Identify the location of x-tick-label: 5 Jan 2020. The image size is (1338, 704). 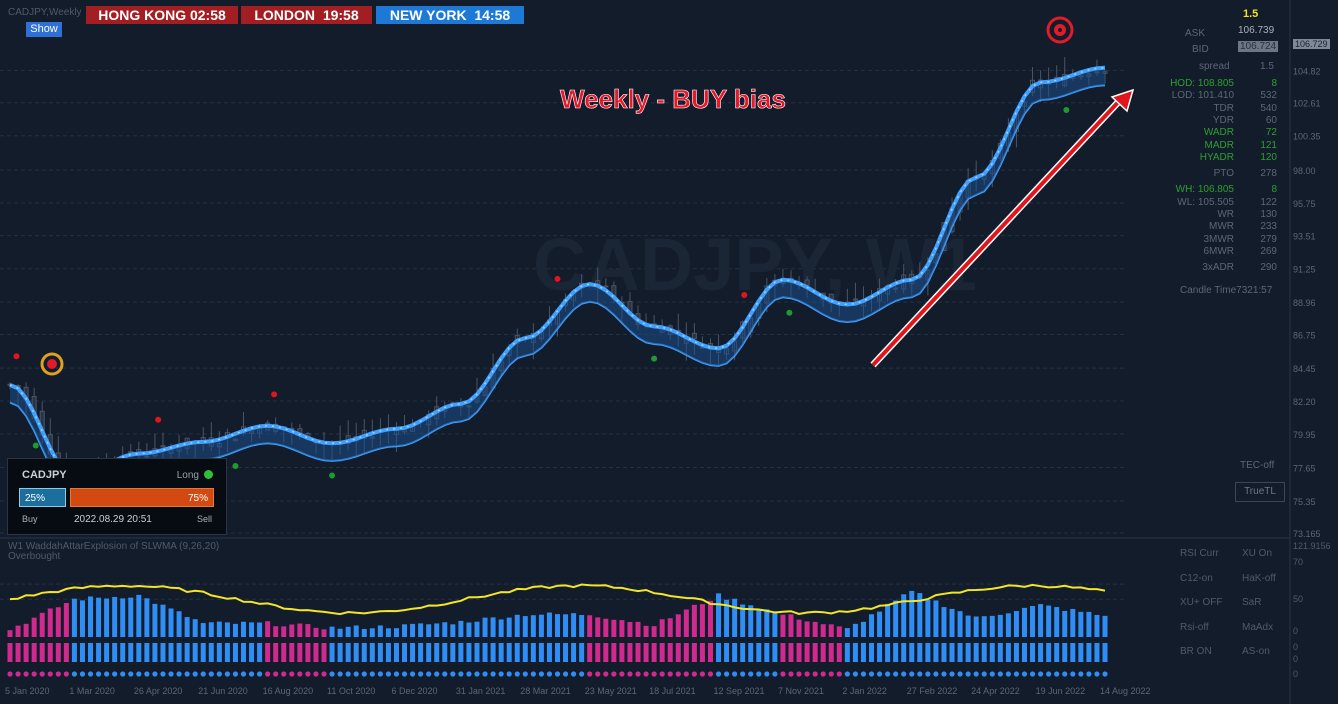
(27, 691).